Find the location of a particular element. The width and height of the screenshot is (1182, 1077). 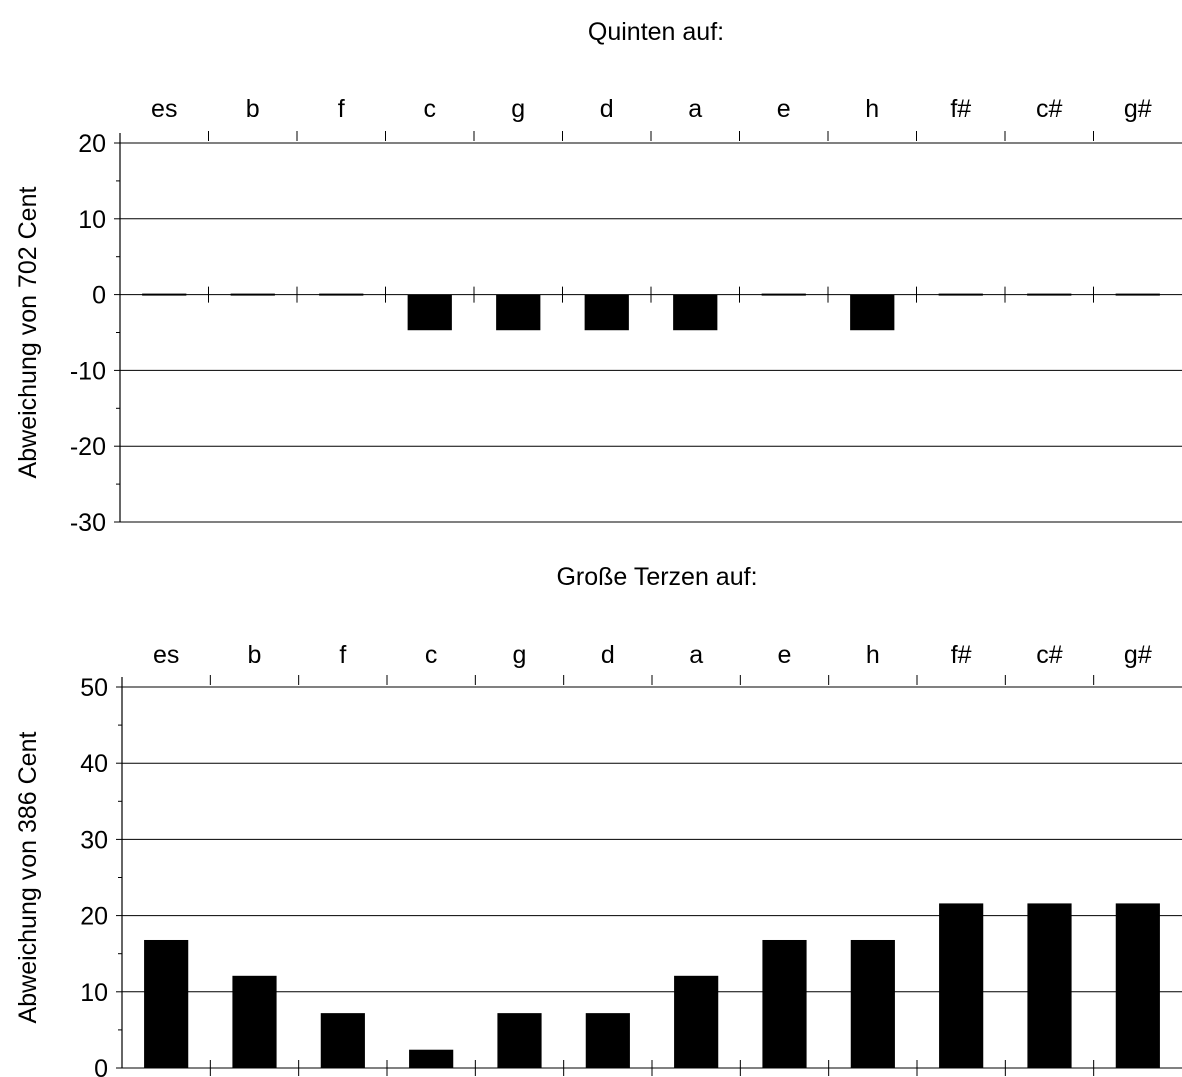

chart-title: Große Terzen auf: is located at coordinates (656, 577).